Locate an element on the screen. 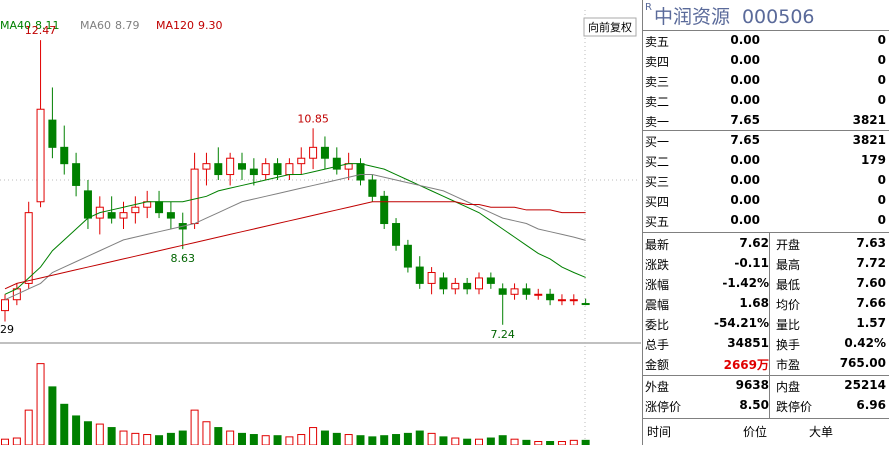 The height and width of the screenshot is (449, 889). stock-code: 000506 is located at coordinates (778, 17).